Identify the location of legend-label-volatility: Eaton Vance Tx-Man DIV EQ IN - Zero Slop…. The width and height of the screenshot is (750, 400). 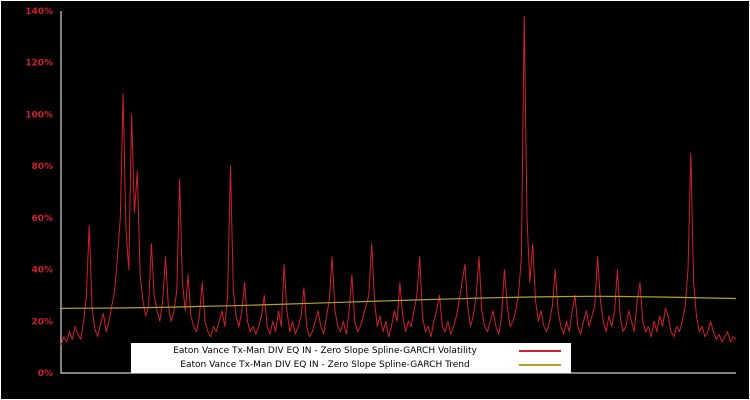
(325, 350).